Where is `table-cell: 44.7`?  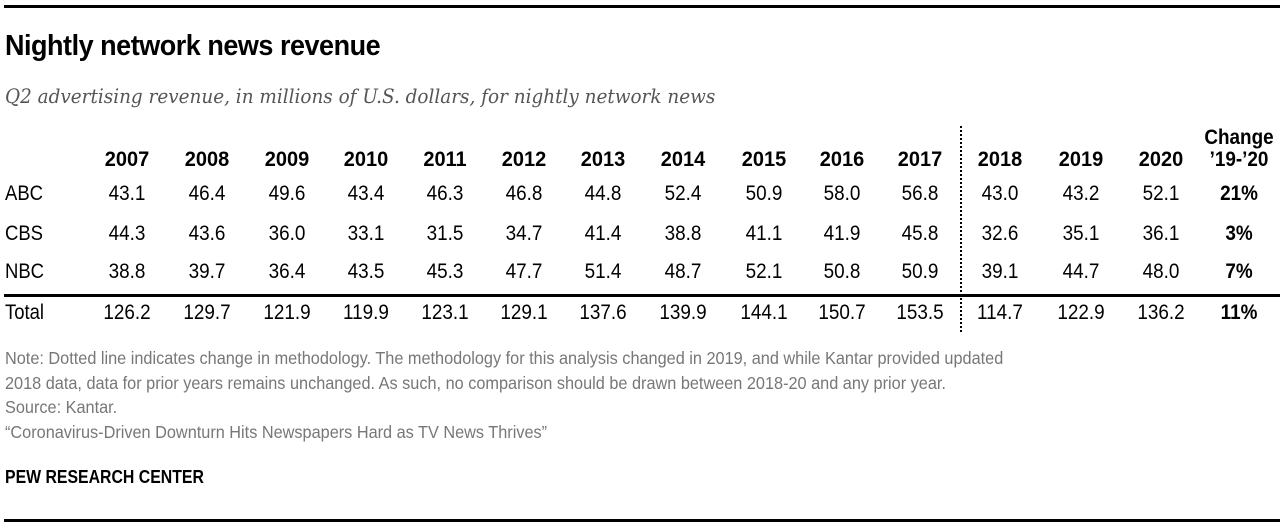 table-cell: 44.7 is located at coordinates (1081, 271).